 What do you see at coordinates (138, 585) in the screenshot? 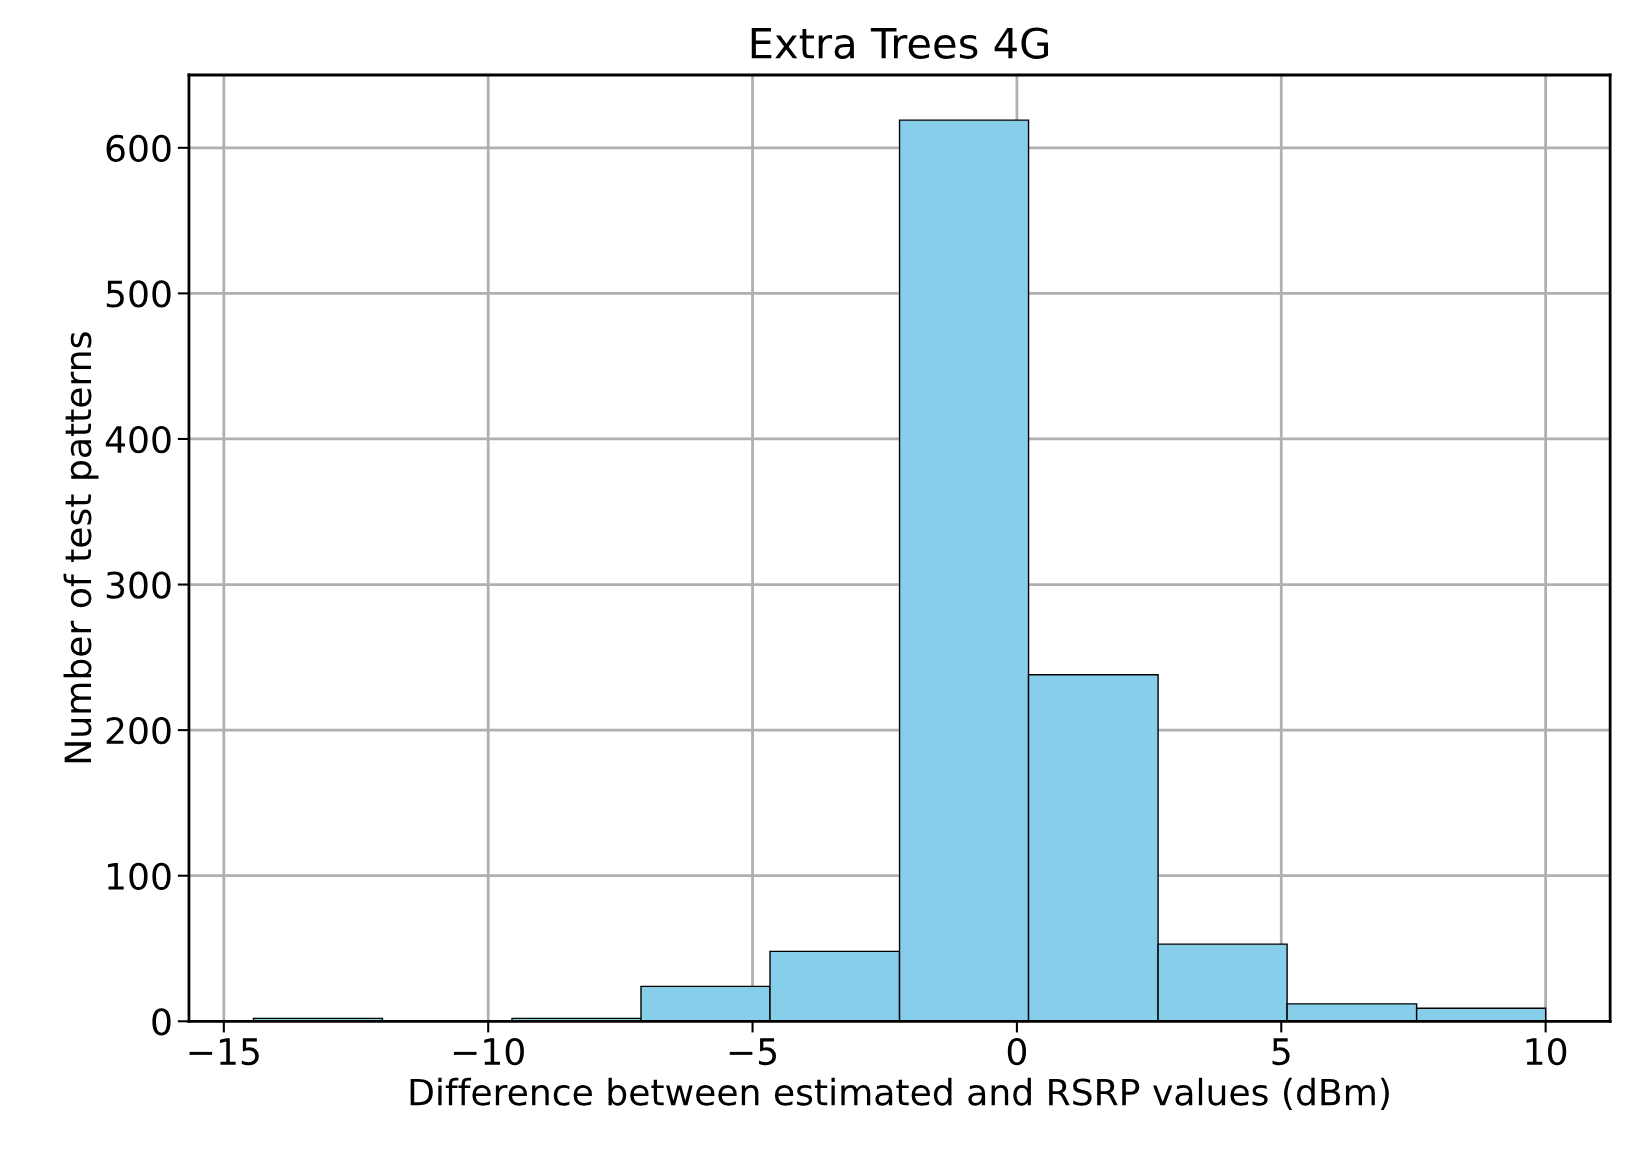
I see `y-tick-label: 300` at bounding box center [138, 585].